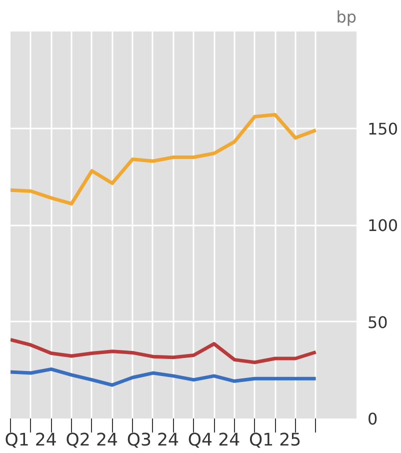  Describe the element at coordinates (92, 440) in the screenshot. I see `x-tick-label: Q2 24` at that location.